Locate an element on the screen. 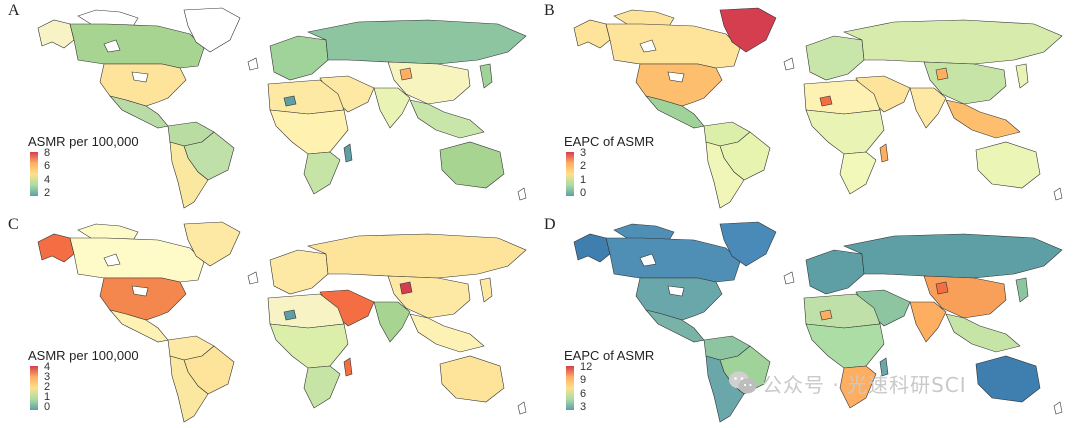  legend-tick-label: 9 is located at coordinates (583, 380).